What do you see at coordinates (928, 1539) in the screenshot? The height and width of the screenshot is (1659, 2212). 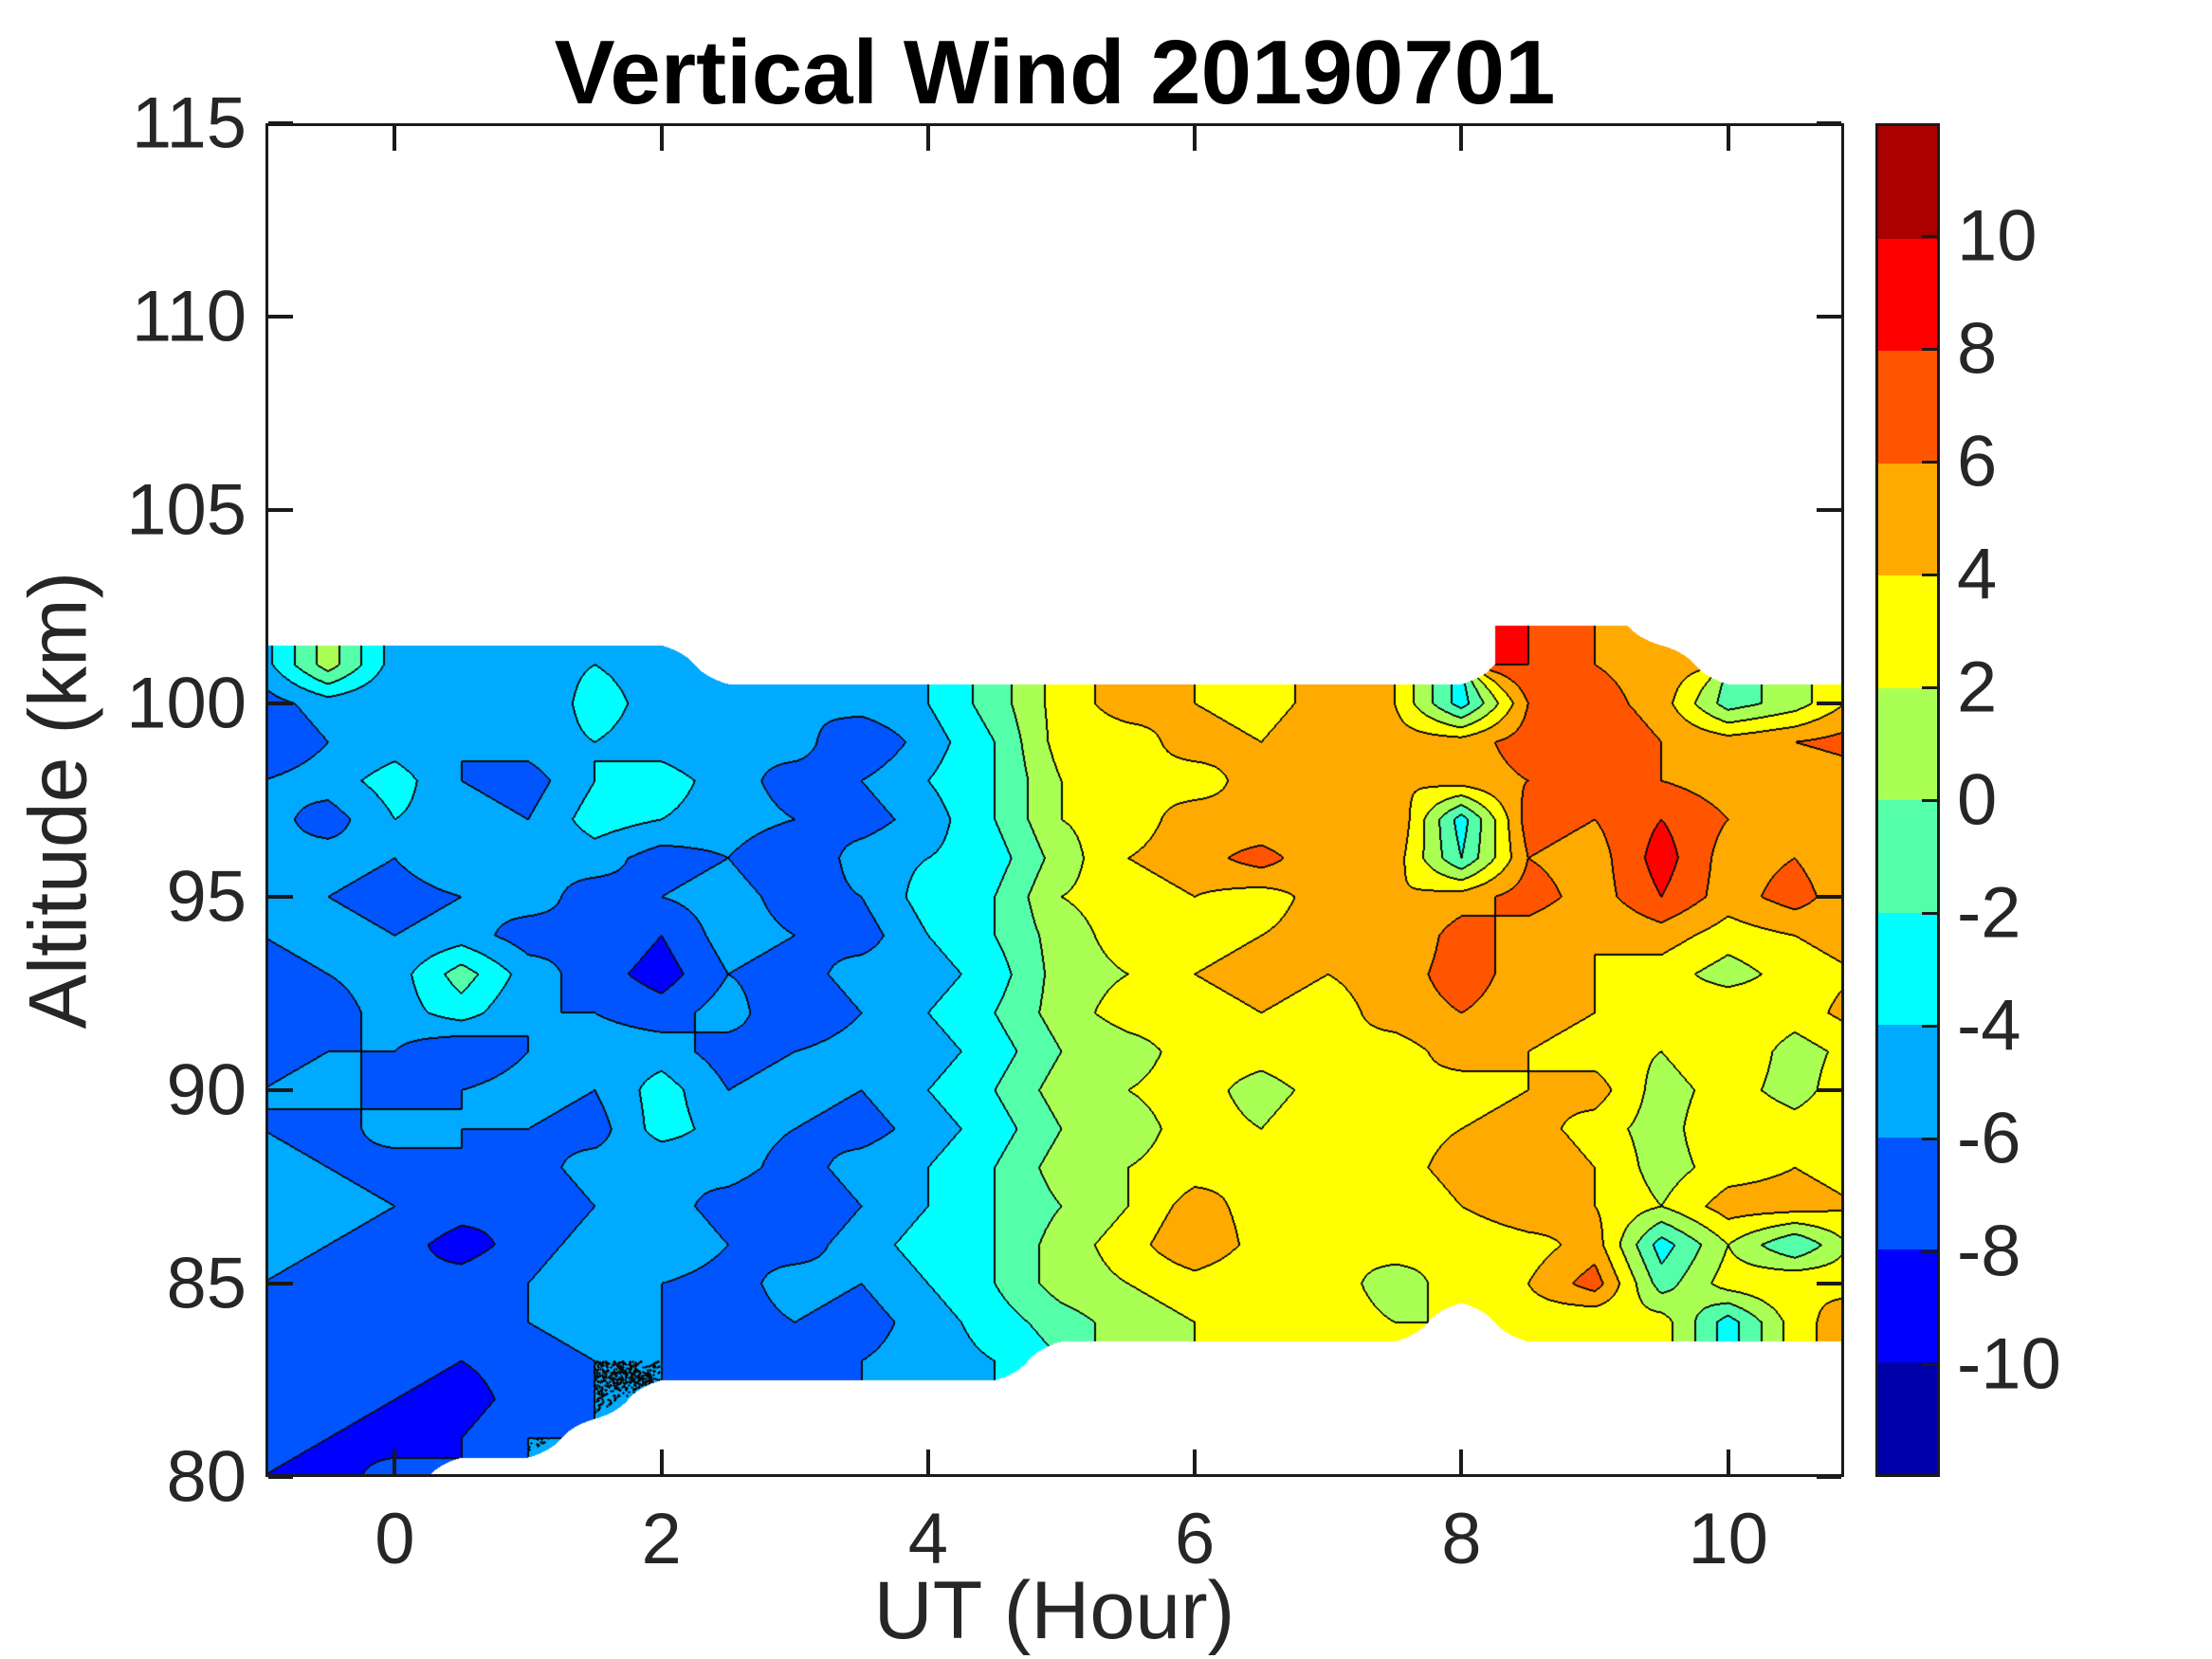 I see `x-tick-label: 4` at bounding box center [928, 1539].